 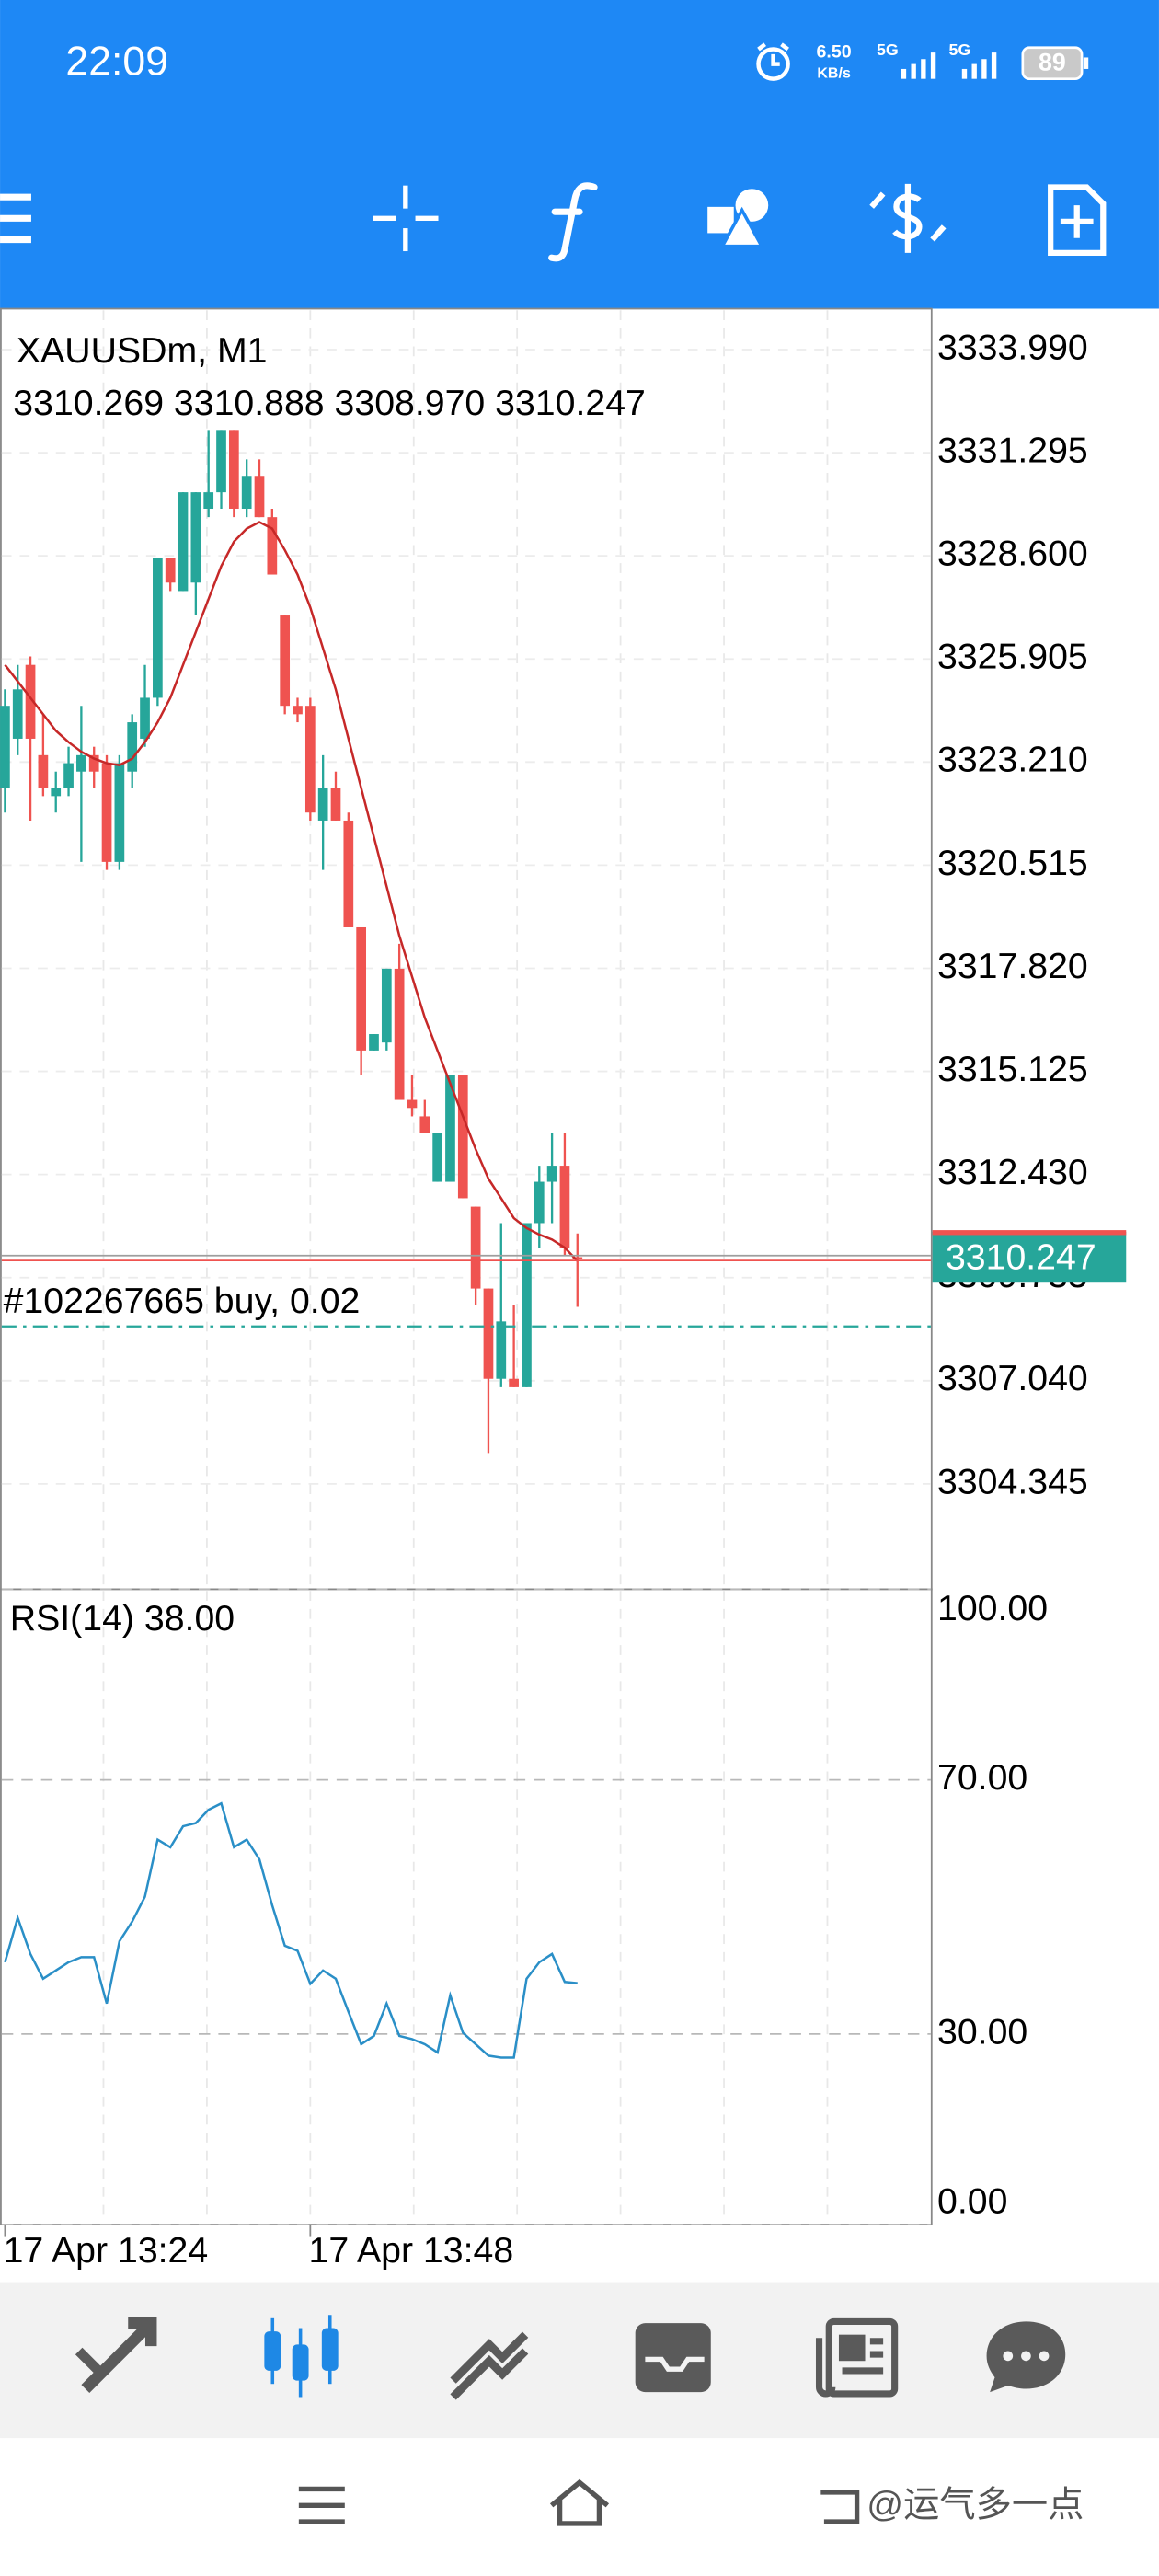 I want to click on y-tick-label: 3323.210, so click(x=1012, y=760).